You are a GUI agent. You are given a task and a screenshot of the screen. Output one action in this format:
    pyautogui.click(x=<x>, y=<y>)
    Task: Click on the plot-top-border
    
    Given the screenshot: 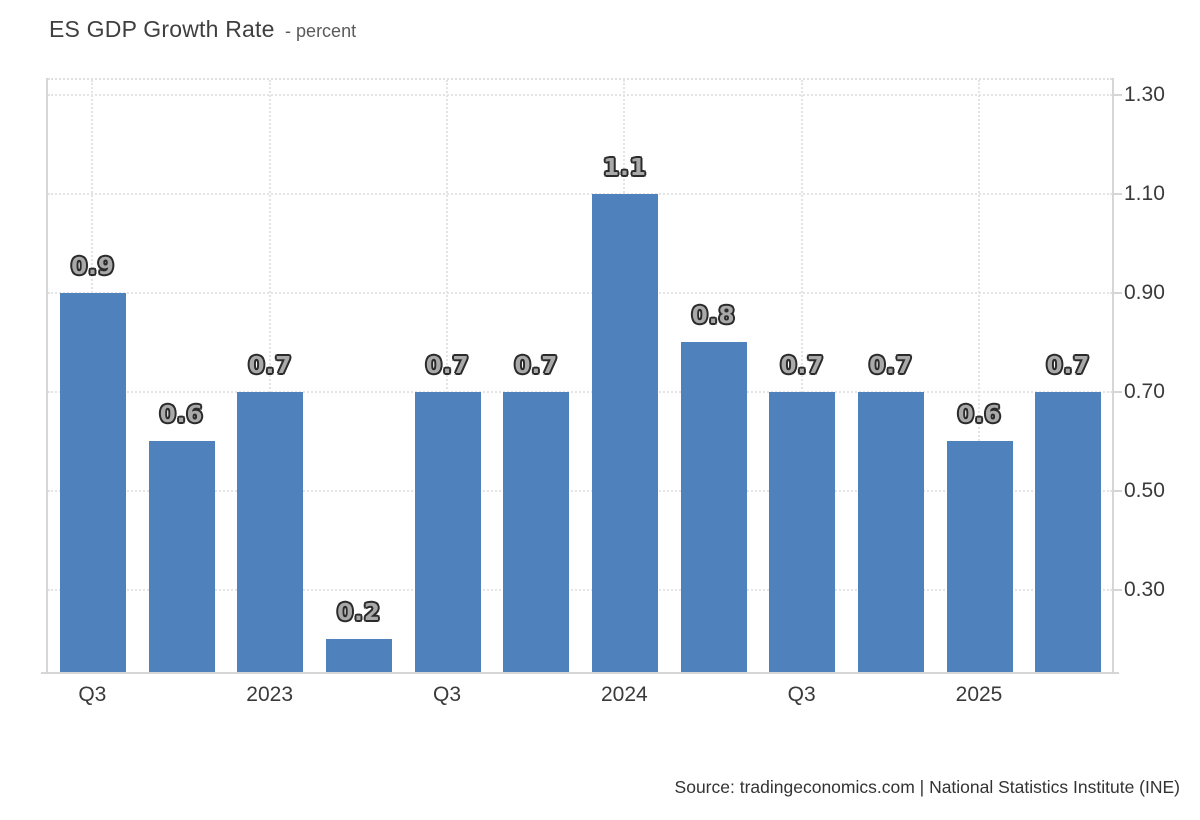 What is the action you would take?
    pyautogui.click(x=580, y=79)
    